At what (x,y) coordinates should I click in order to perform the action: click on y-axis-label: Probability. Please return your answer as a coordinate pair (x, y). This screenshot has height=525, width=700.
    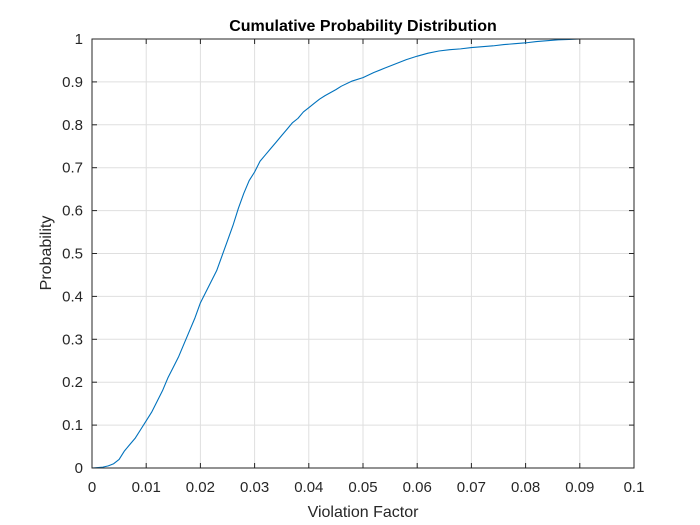
    Looking at the image, I should click on (46, 253).